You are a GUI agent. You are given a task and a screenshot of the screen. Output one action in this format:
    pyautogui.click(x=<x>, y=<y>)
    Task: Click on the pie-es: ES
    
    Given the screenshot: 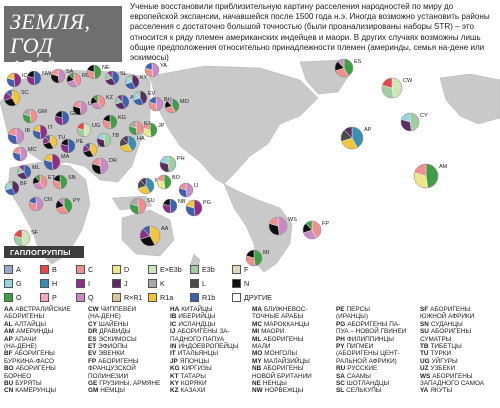 What is the action you would take?
    pyautogui.click(x=348, y=68)
    